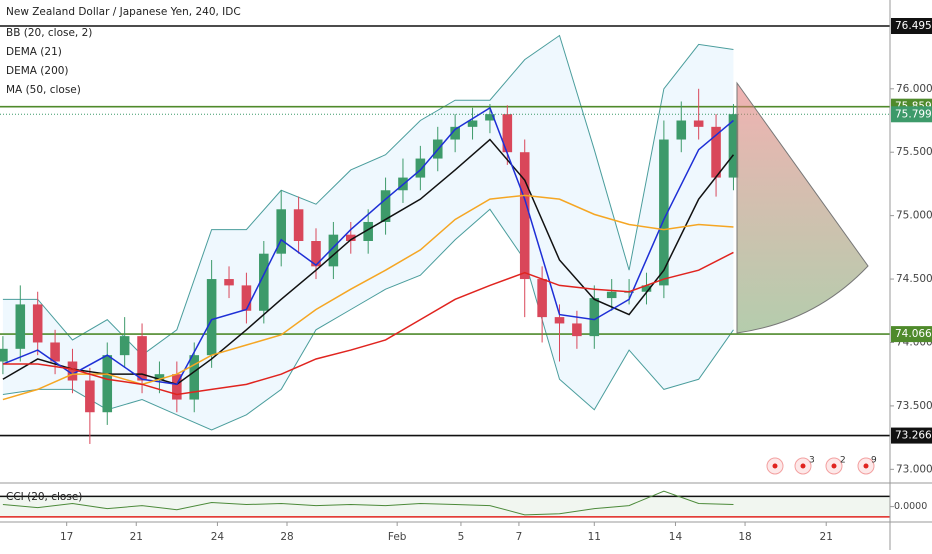 This screenshot has height=554, width=932. I want to click on y-tick-label: 74.500, so click(914, 279).